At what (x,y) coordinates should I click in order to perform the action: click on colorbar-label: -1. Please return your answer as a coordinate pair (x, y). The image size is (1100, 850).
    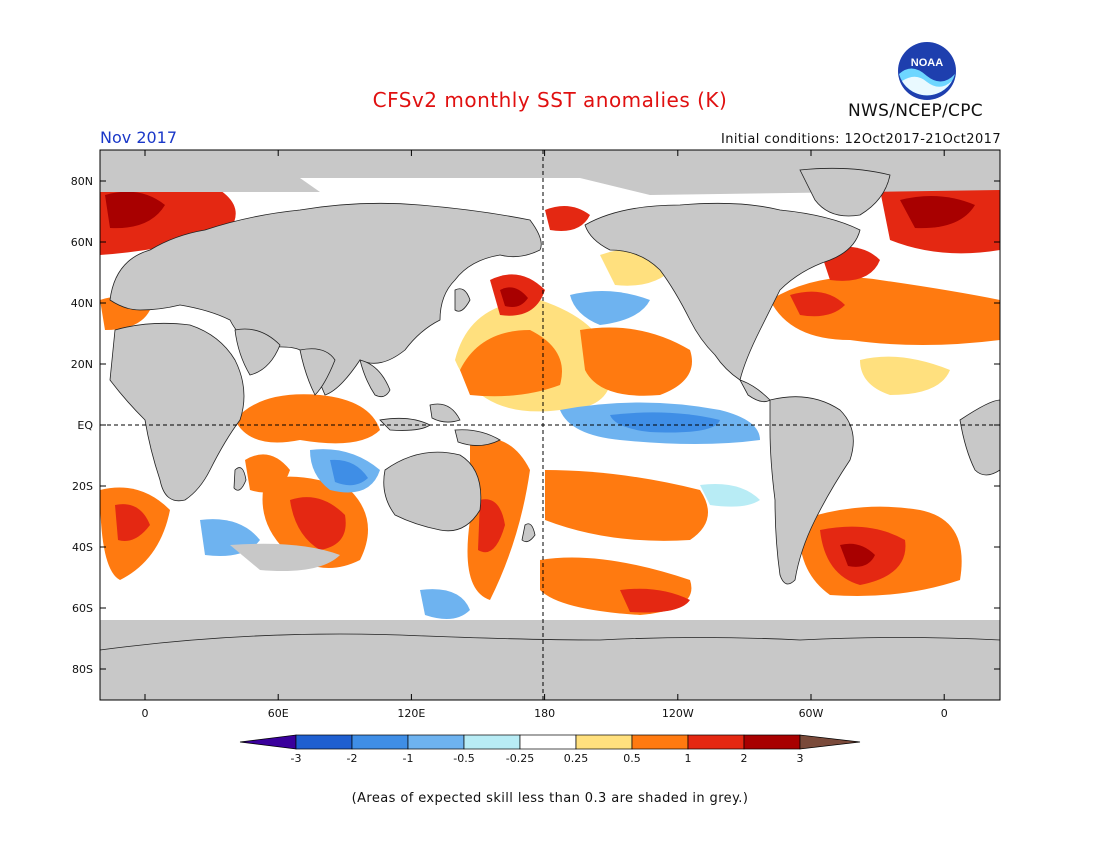
    Looking at the image, I should click on (408, 758).